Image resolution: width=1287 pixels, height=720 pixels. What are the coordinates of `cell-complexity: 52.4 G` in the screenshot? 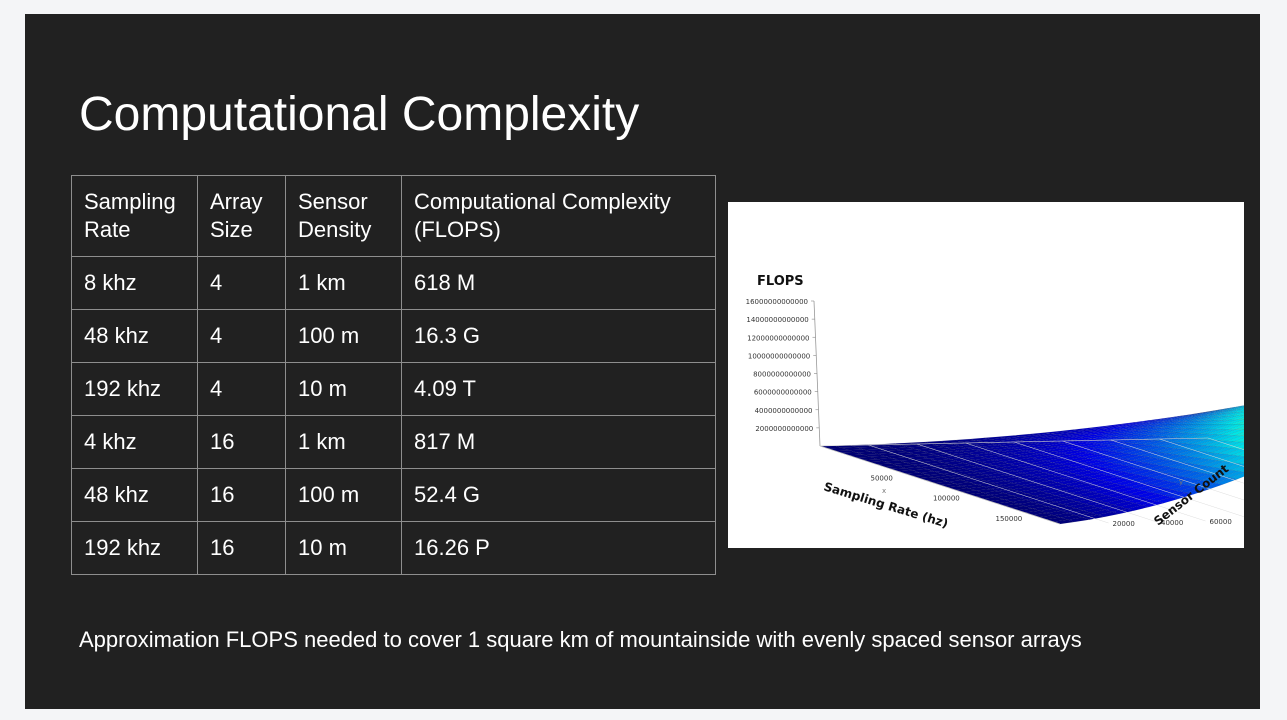 It's located at (558, 495).